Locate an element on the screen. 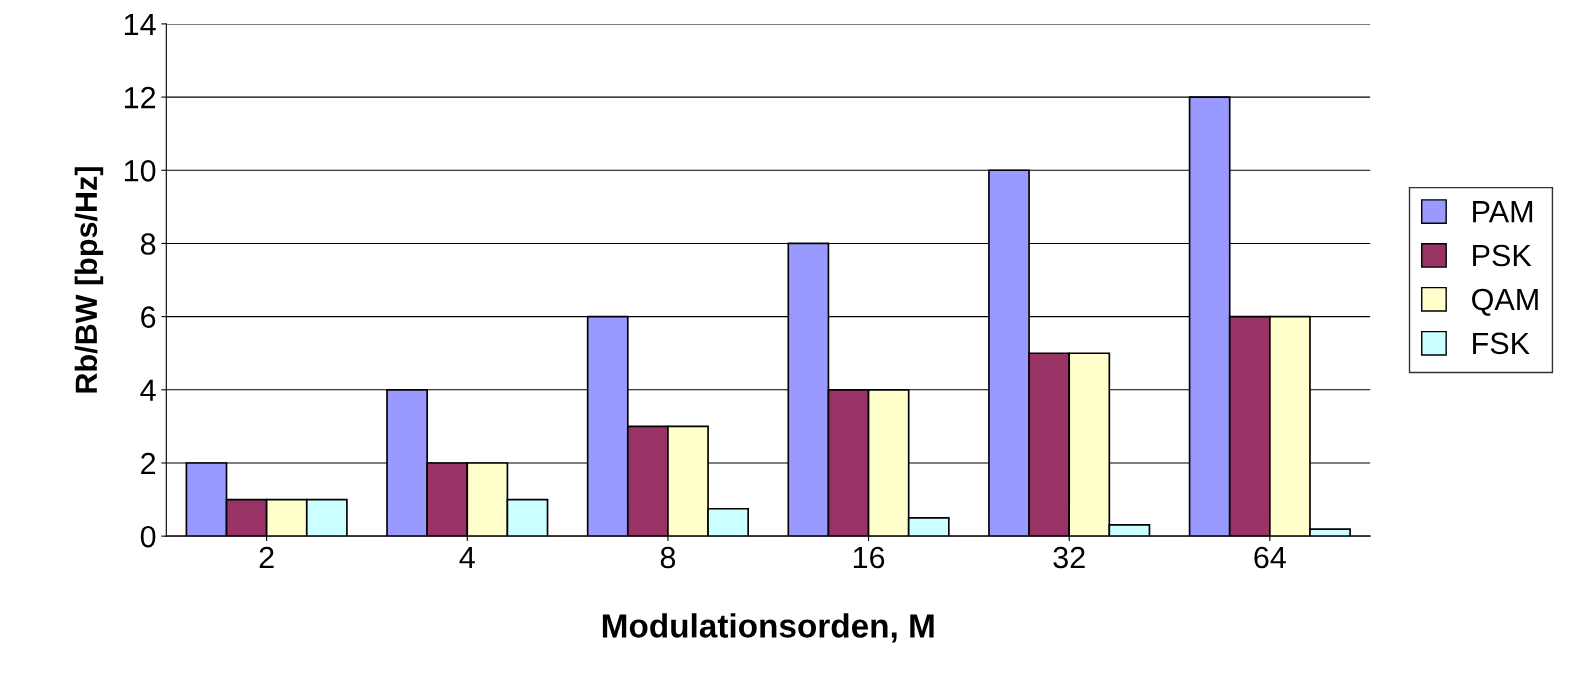 The height and width of the screenshot is (683, 1584). legend-label: FSK is located at coordinates (1501, 343).